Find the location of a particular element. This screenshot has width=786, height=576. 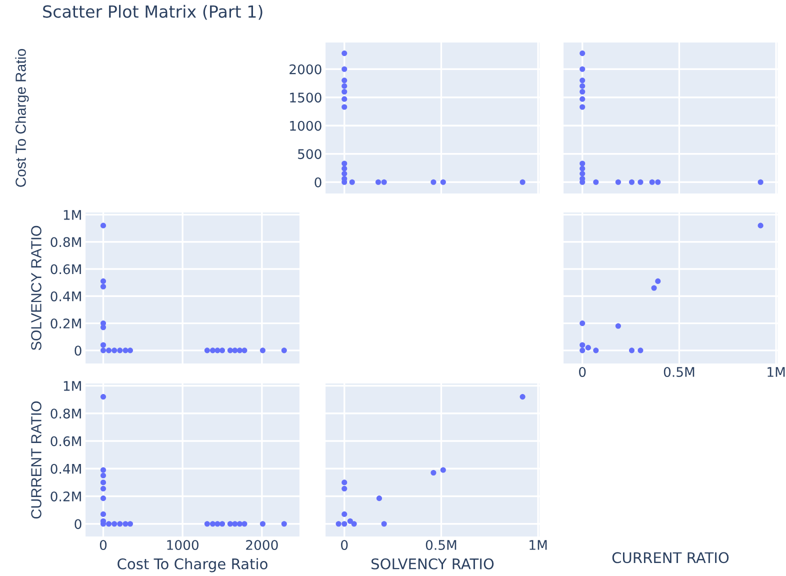

y-axis-title: Cost To Charge Ratio is located at coordinates (22, 118).